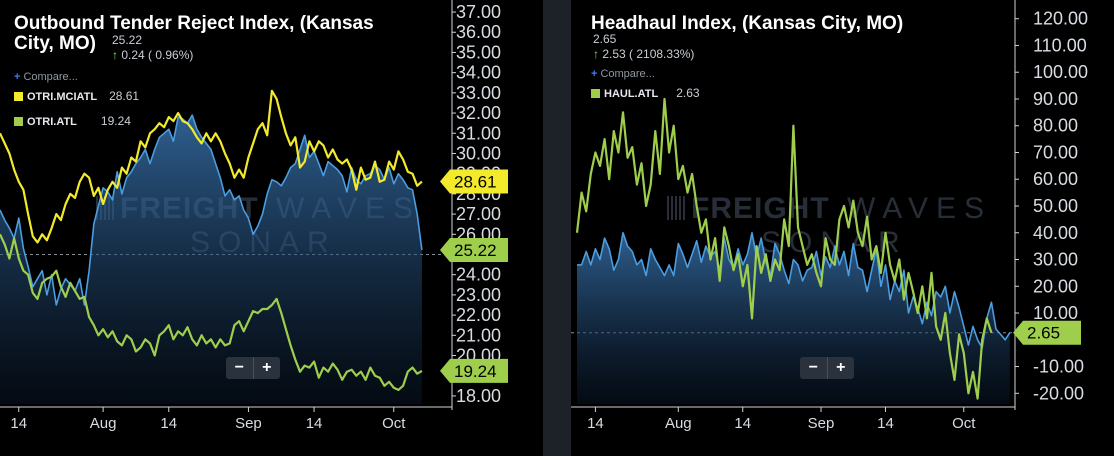 The width and height of the screenshot is (1114, 456). Describe the element at coordinates (1055, 99) in the screenshot. I see `y-tick-label: 90.00` at that location.